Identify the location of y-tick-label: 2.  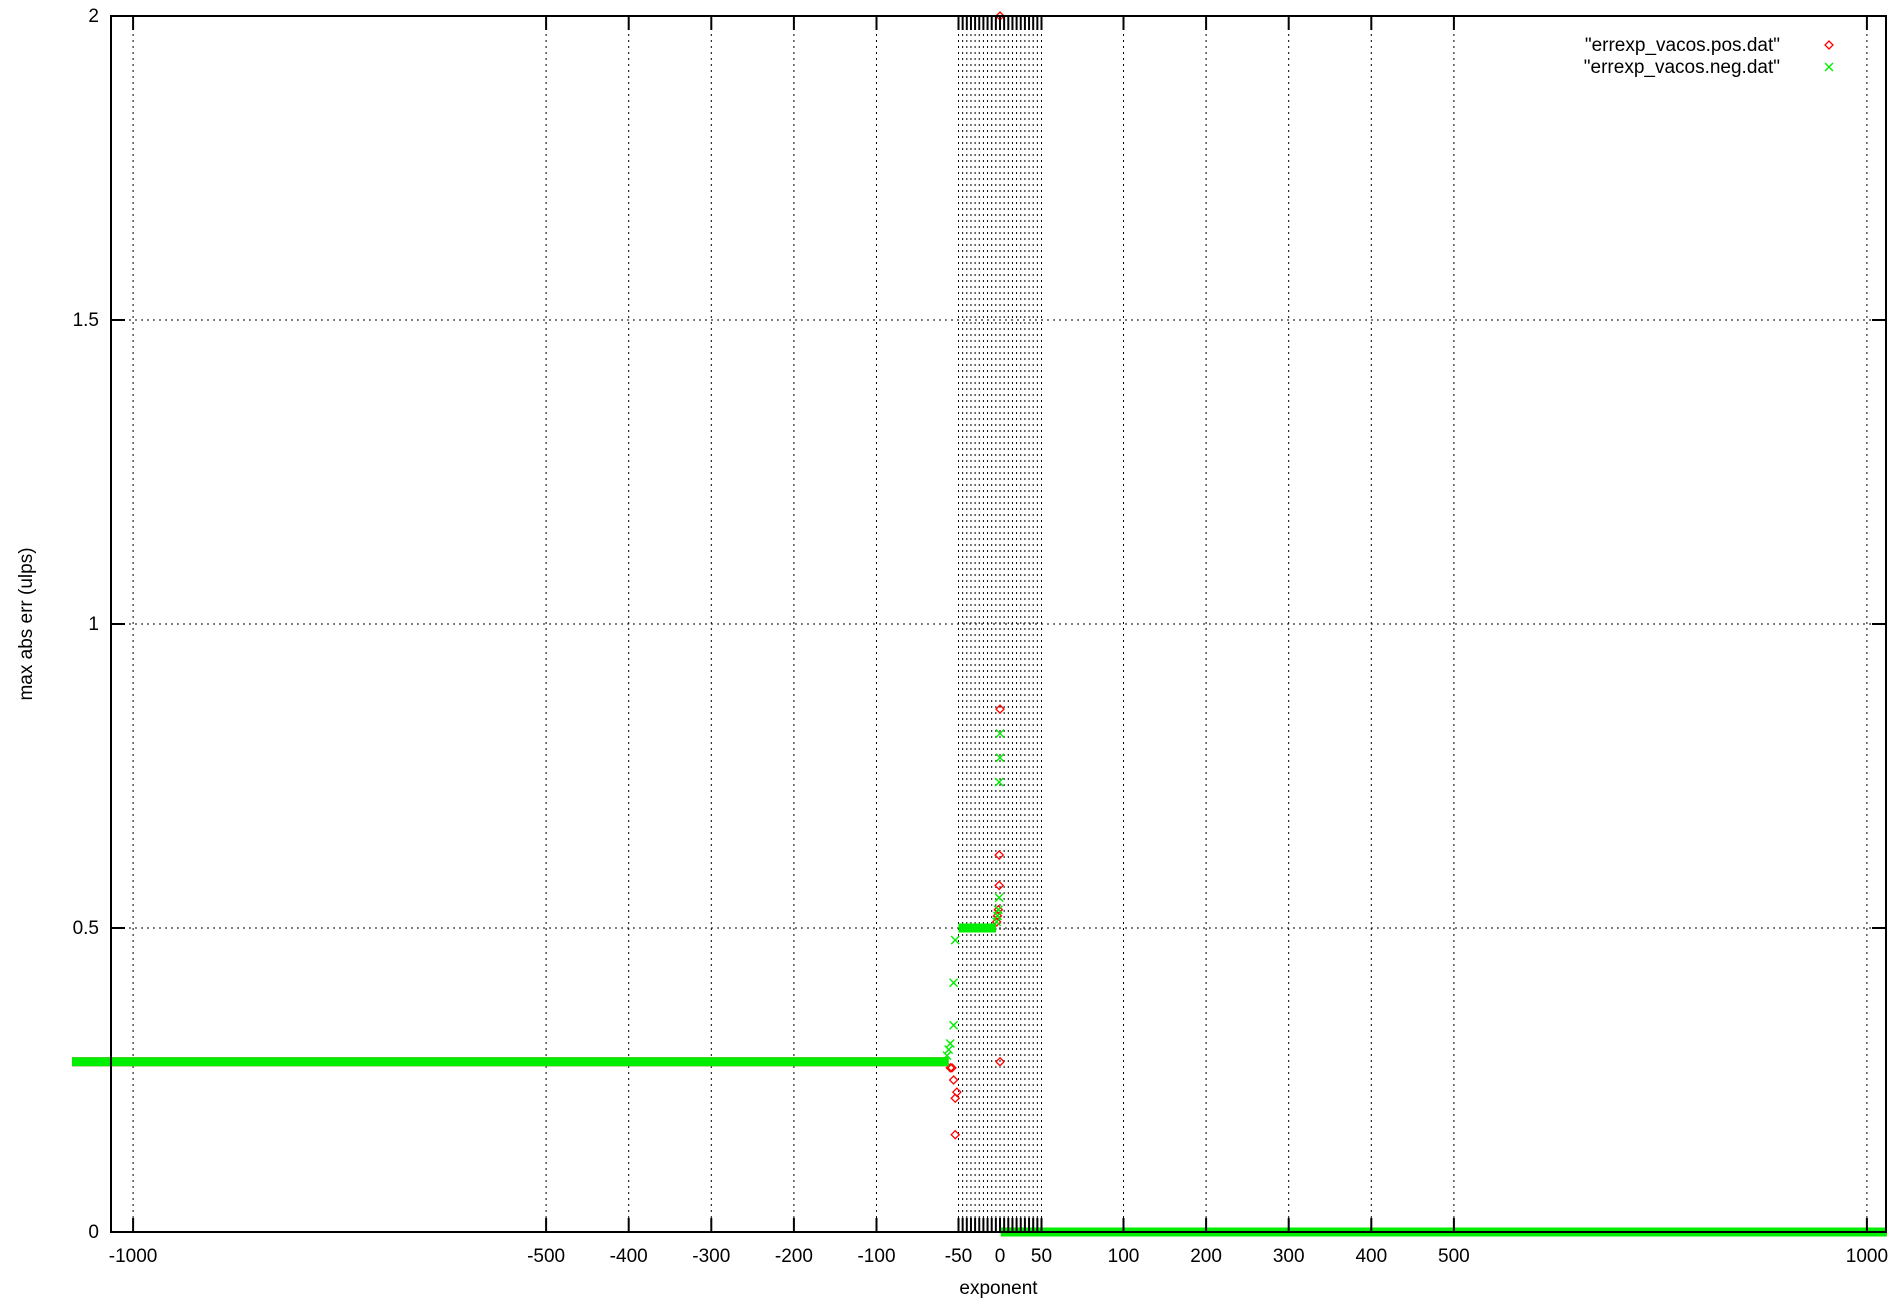
(93, 16).